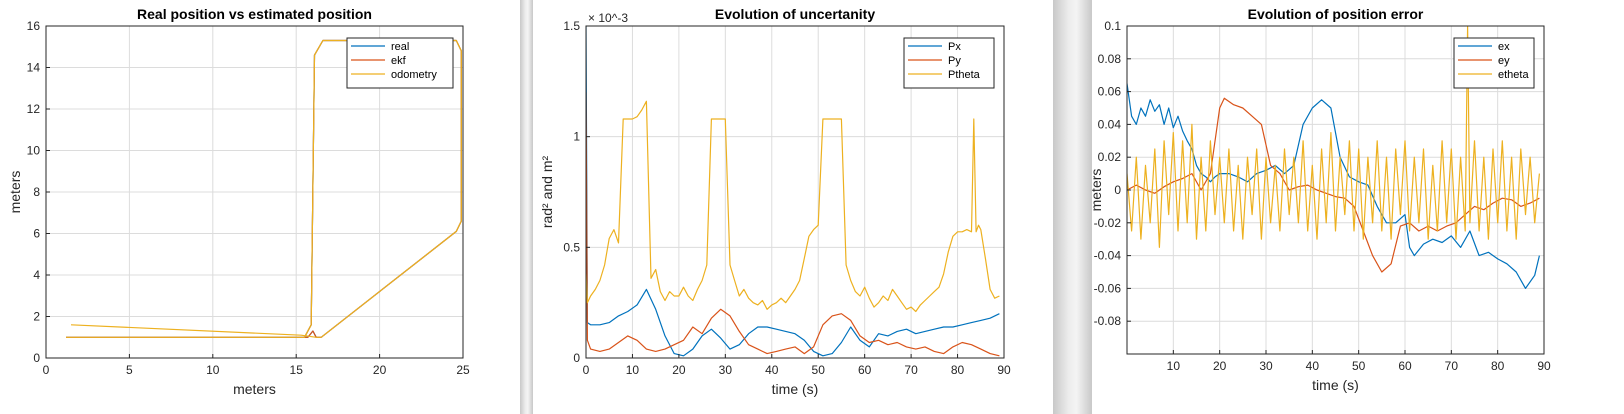  I want to click on legend-label-ex: ex, so click(1504, 47).